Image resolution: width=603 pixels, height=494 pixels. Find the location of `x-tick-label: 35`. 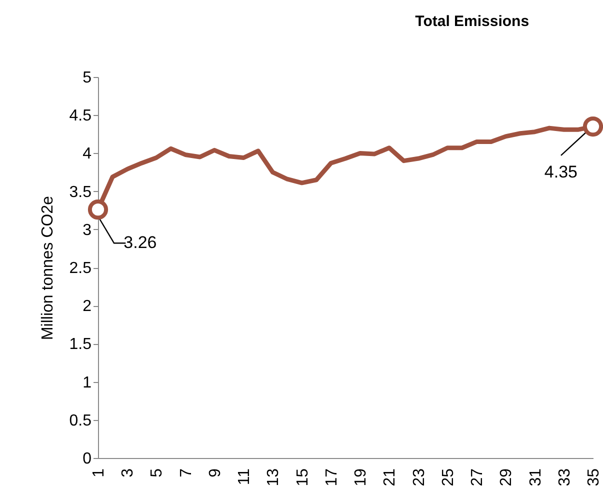

x-tick-label: 35 is located at coordinates (594, 477).